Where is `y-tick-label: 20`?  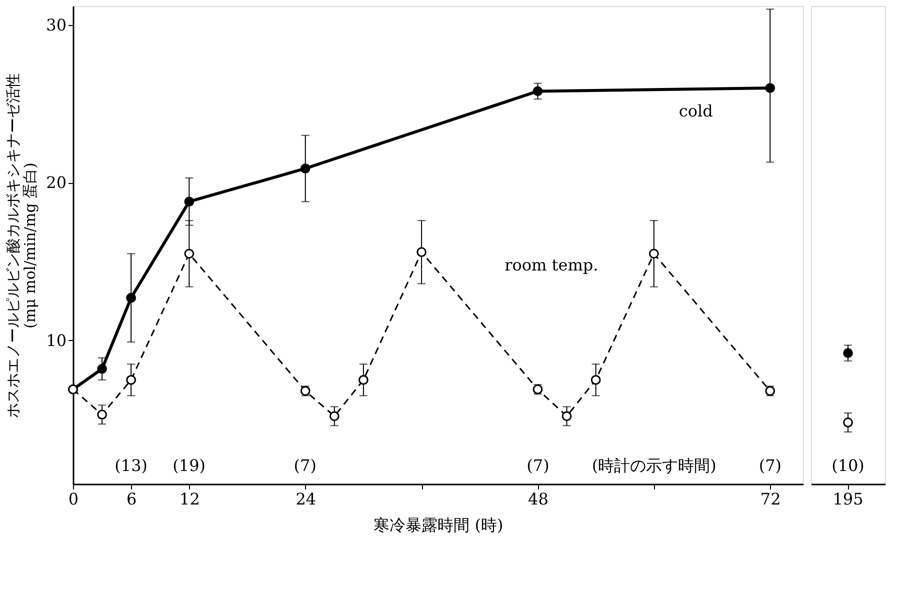
y-tick-label: 20 is located at coordinates (56, 182).